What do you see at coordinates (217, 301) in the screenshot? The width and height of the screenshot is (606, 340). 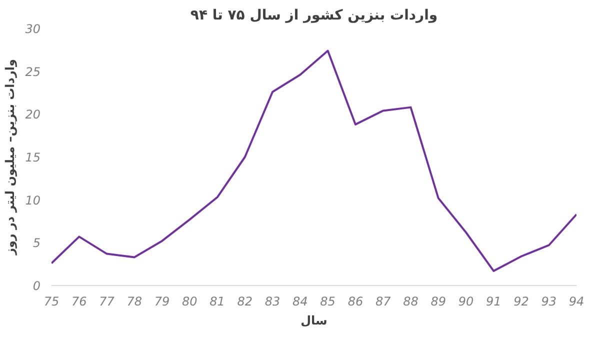 I see `x-tick-label: 81` at bounding box center [217, 301].